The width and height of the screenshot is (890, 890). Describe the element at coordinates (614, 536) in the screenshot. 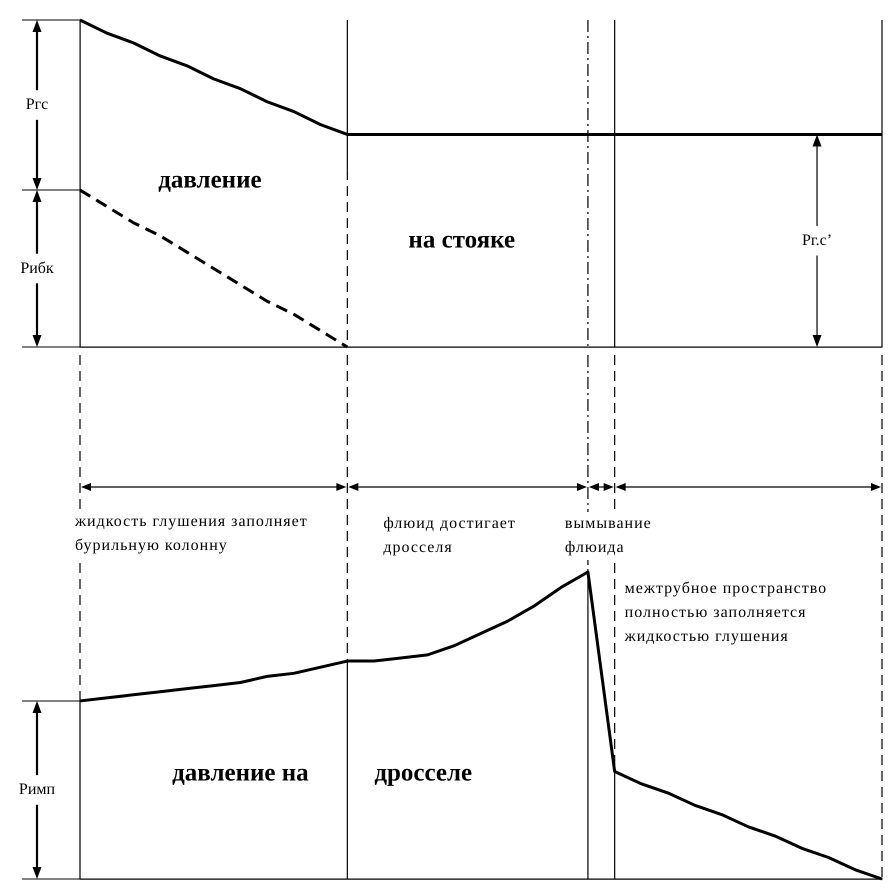

I see `text: вымывание флюида` at that location.